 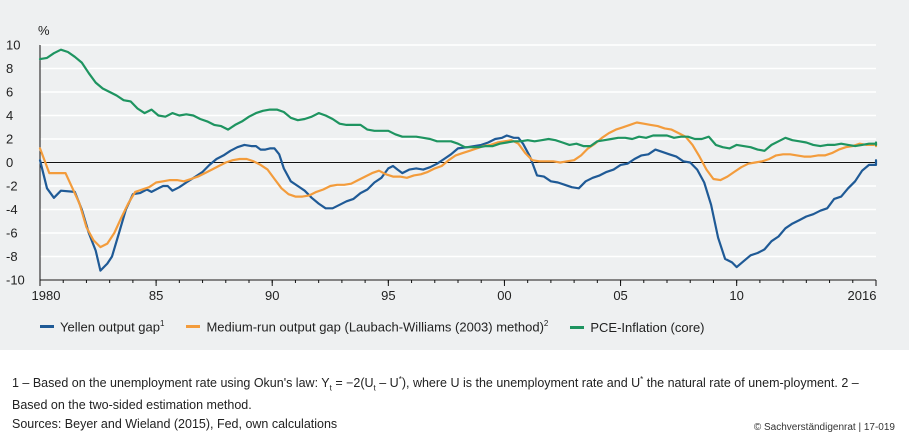 What do you see at coordinates (736, 295) in the screenshot?
I see `x-tick-label: 10` at bounding box center [736, 295].